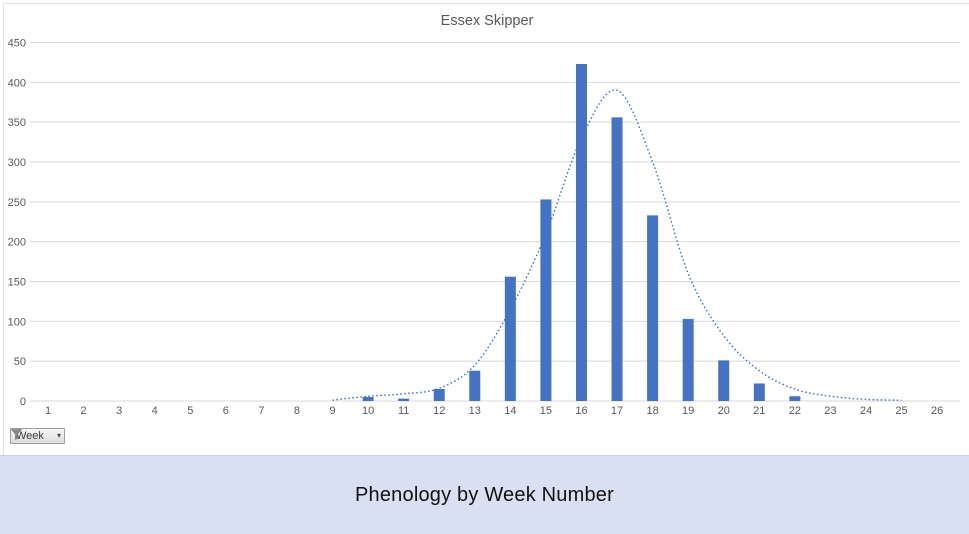 The image size is (969, 534). I want to click on x-tick-label-week-16: 16, so click(581, 411).